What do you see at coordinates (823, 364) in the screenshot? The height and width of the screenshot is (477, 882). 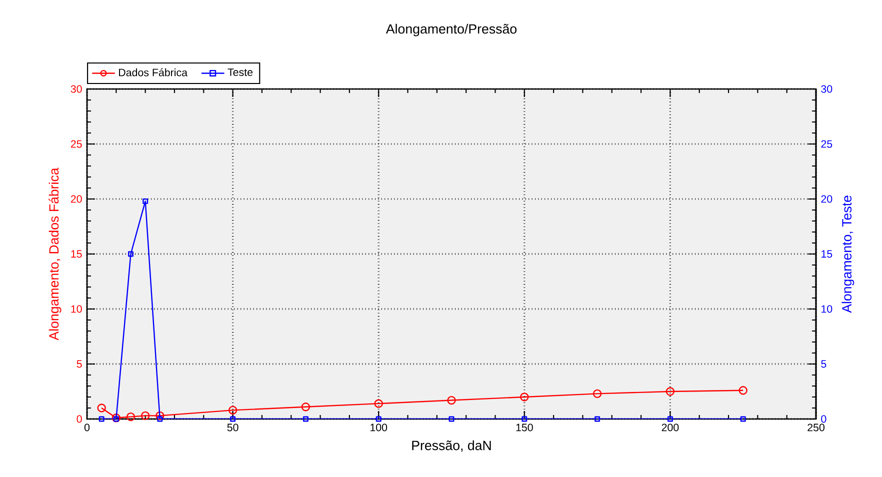 I see `y2-tick-label: 5` at bounding box center [823, 364].